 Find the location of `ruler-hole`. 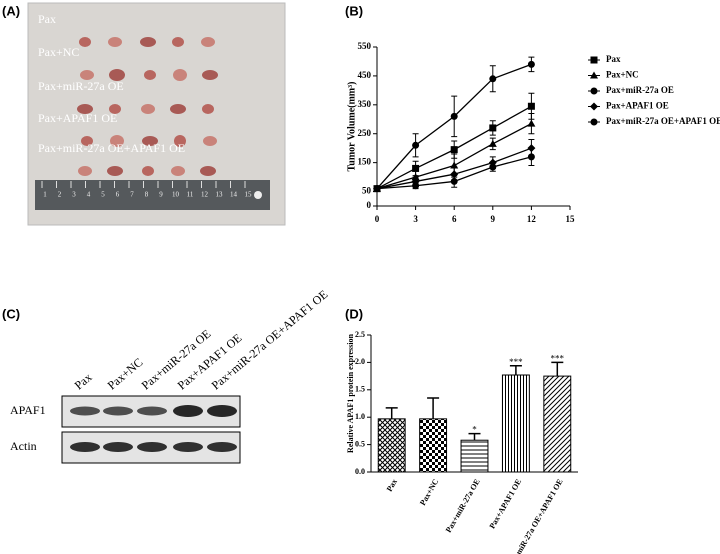

ruler-hole is located at coordinates (258, 195).